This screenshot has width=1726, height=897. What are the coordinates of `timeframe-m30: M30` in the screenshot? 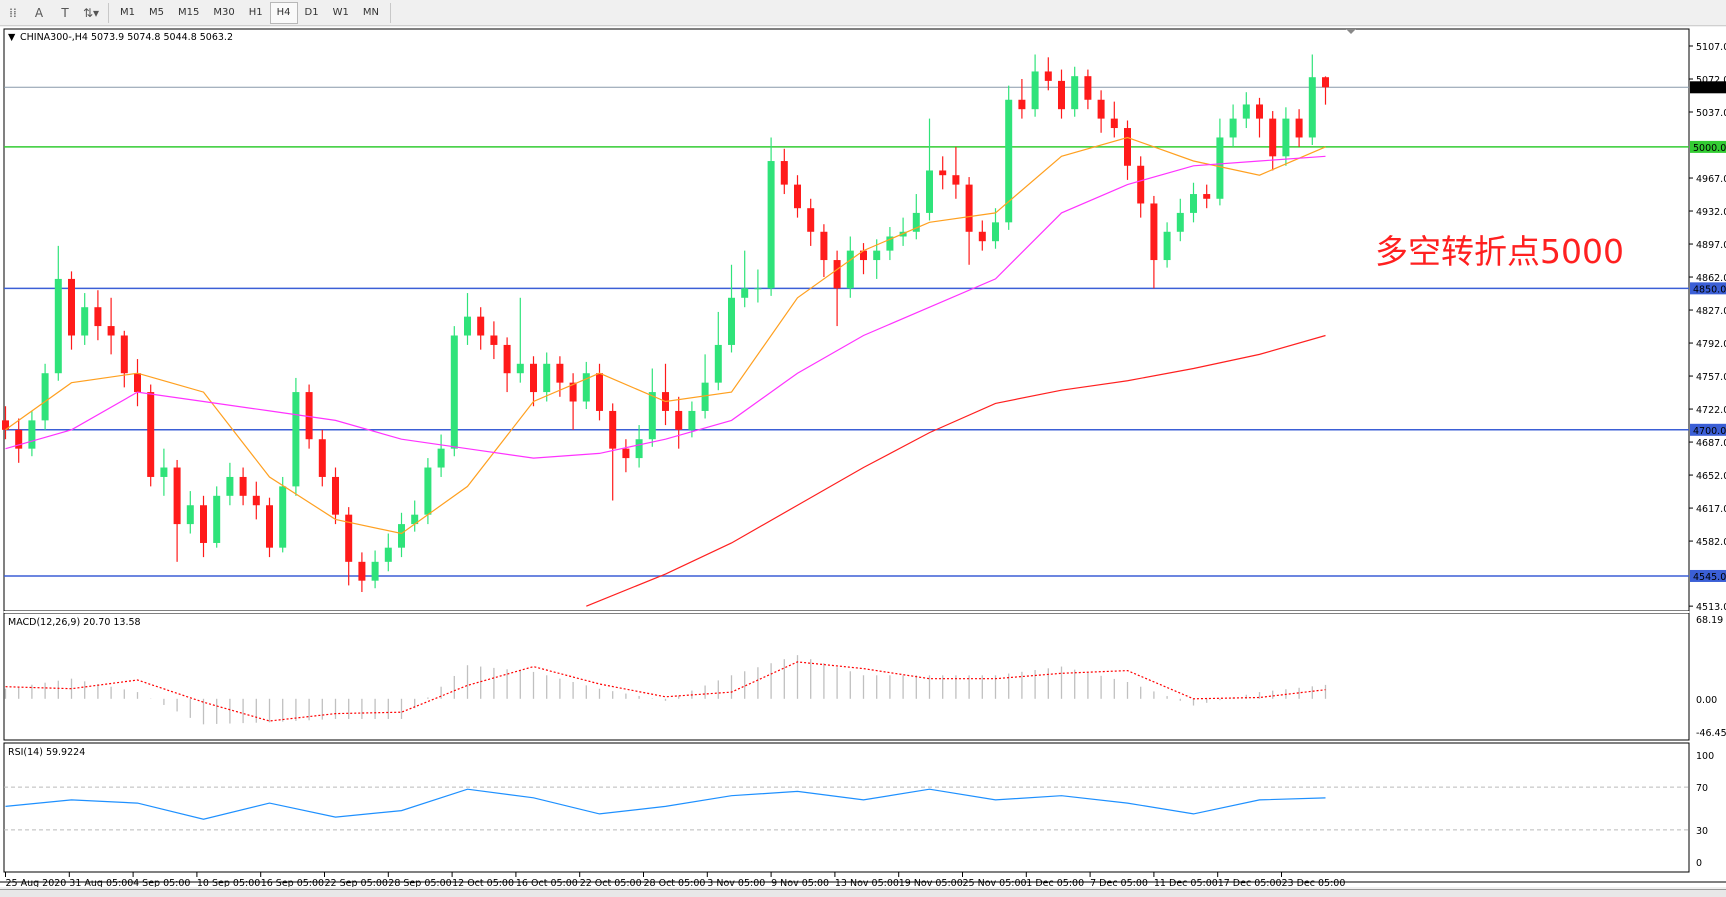 It's located at (224, 12).